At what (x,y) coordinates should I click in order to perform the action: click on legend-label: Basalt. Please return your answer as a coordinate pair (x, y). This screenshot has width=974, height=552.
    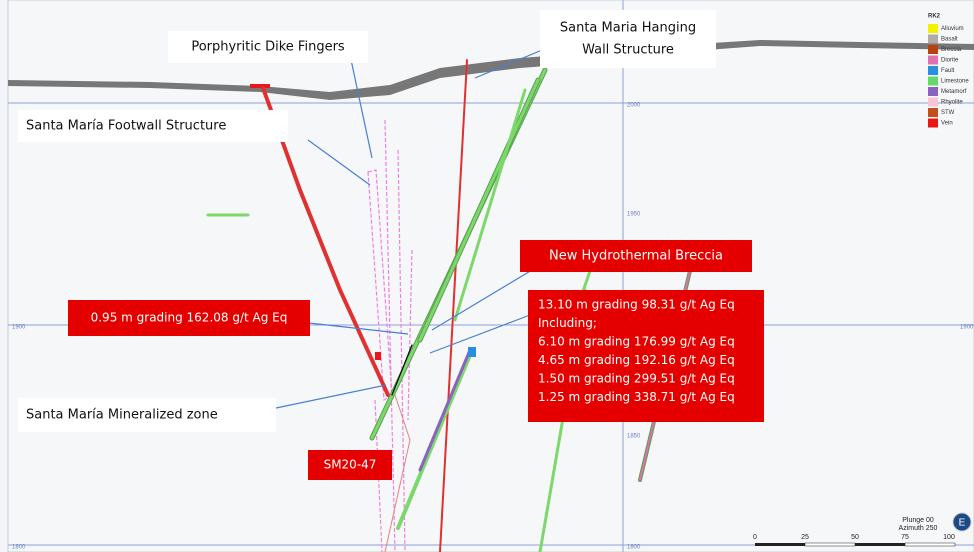
    Looking at the image, I should click on (949, 40).